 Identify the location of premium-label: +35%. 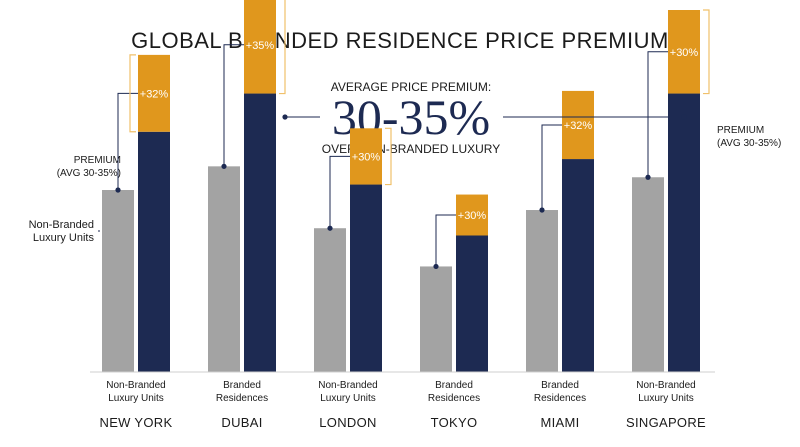
(260, 46).